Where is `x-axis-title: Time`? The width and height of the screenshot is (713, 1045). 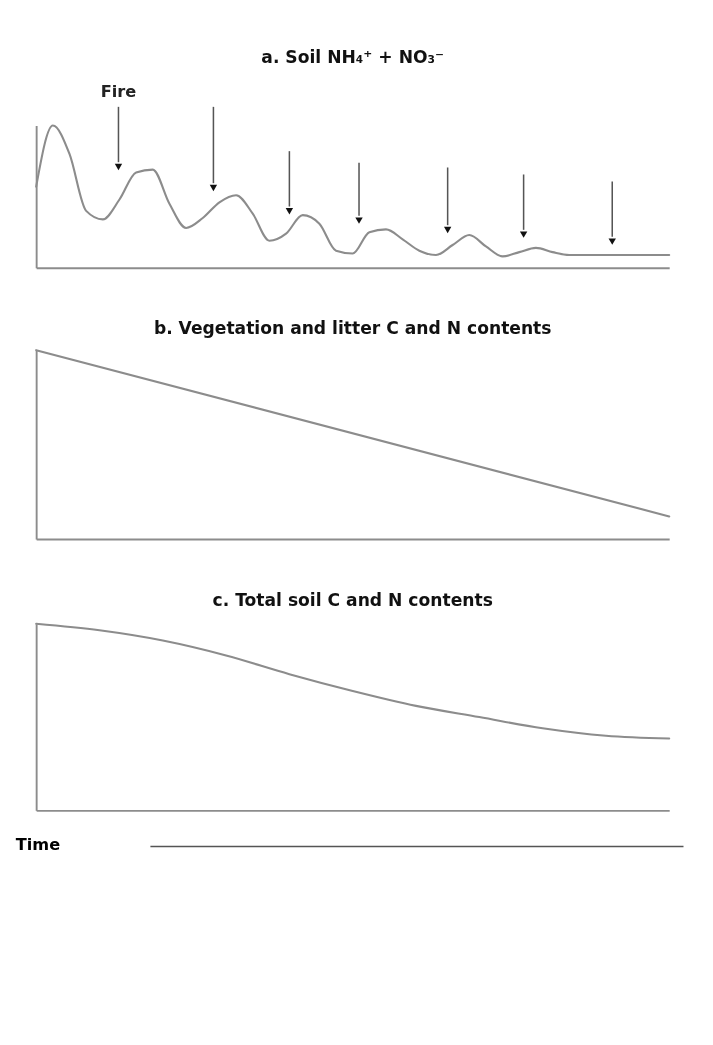 x-axis-title: Time is located at coordinates (38, 844).